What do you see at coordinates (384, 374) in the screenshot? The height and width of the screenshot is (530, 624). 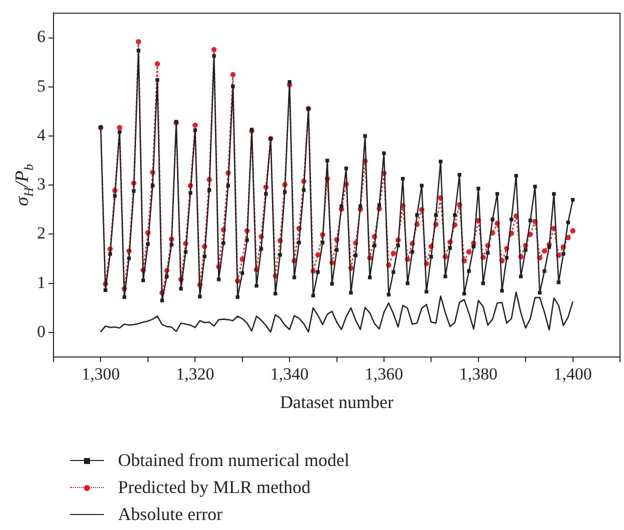 I see `x-tick-label: 1,360` at bounding box center [384, 374].